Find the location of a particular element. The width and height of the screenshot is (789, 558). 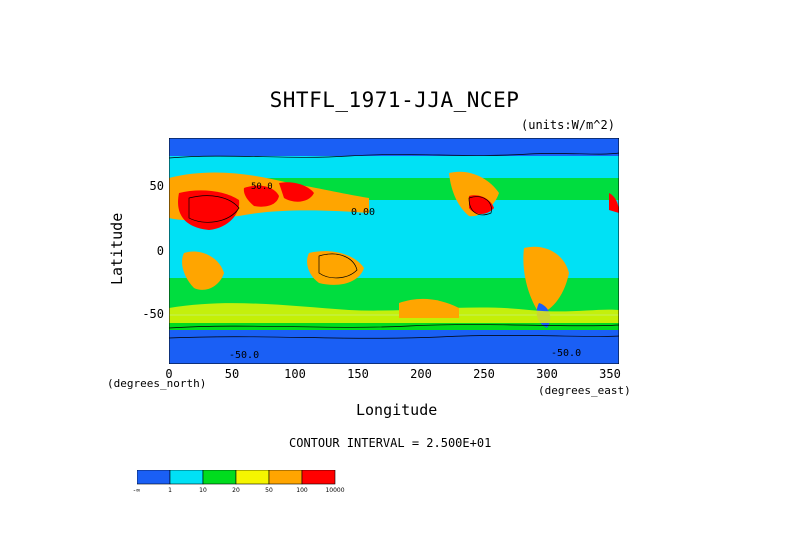

colorbar-tick-label: 10000 is located at coordinates (335, 490).